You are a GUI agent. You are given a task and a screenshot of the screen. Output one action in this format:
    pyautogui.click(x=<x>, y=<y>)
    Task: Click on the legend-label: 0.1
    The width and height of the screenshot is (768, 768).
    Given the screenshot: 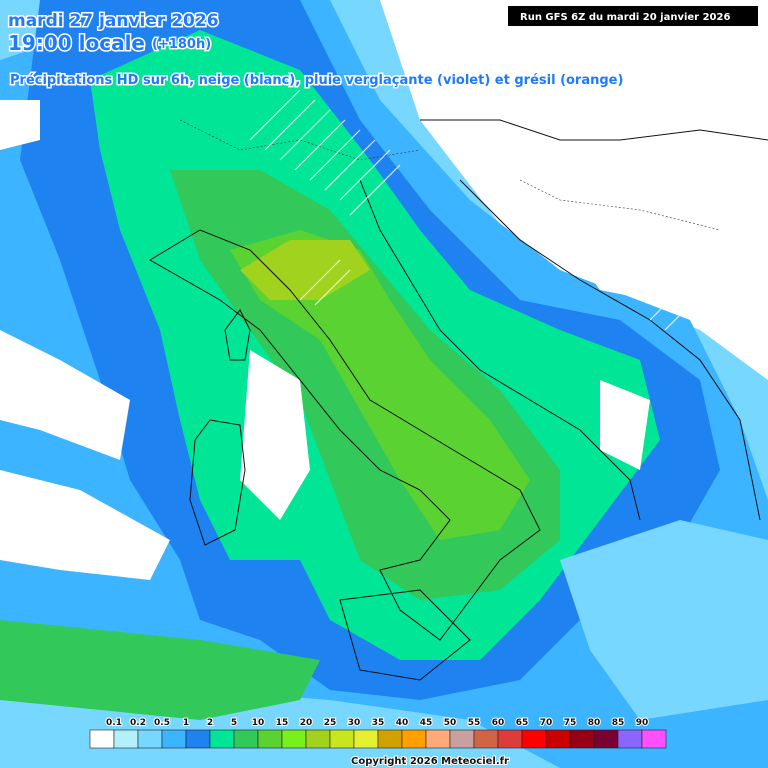 What is the action you would take?
    pyautogui.click(x=114, y=723)
    